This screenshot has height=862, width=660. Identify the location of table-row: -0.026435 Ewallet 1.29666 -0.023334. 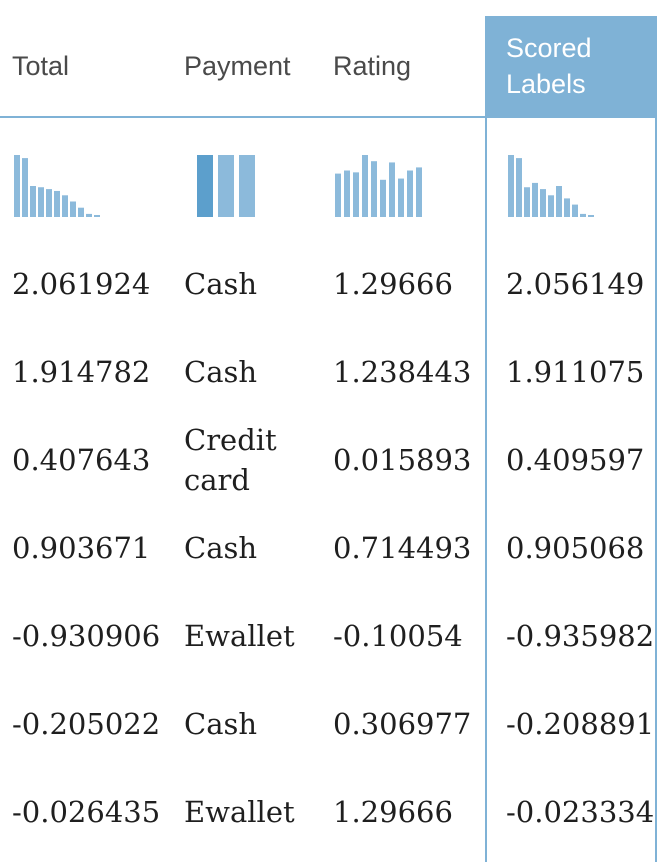
(330, 812).